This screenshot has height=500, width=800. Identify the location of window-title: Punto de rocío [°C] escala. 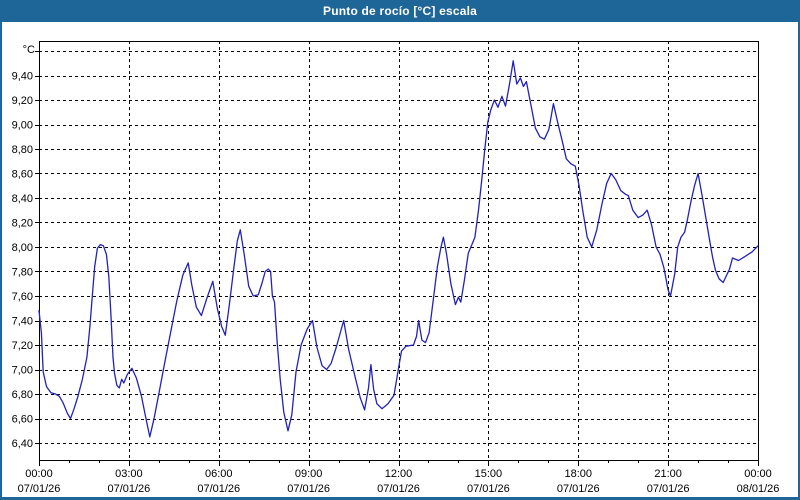
(400, 11).